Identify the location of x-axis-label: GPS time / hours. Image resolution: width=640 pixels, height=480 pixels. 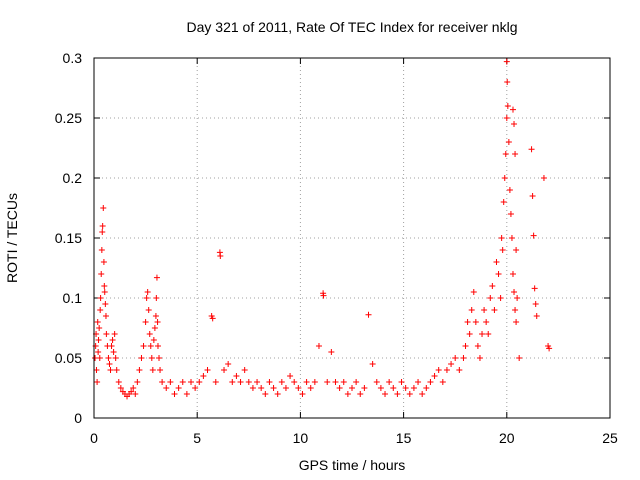
(352, 465).